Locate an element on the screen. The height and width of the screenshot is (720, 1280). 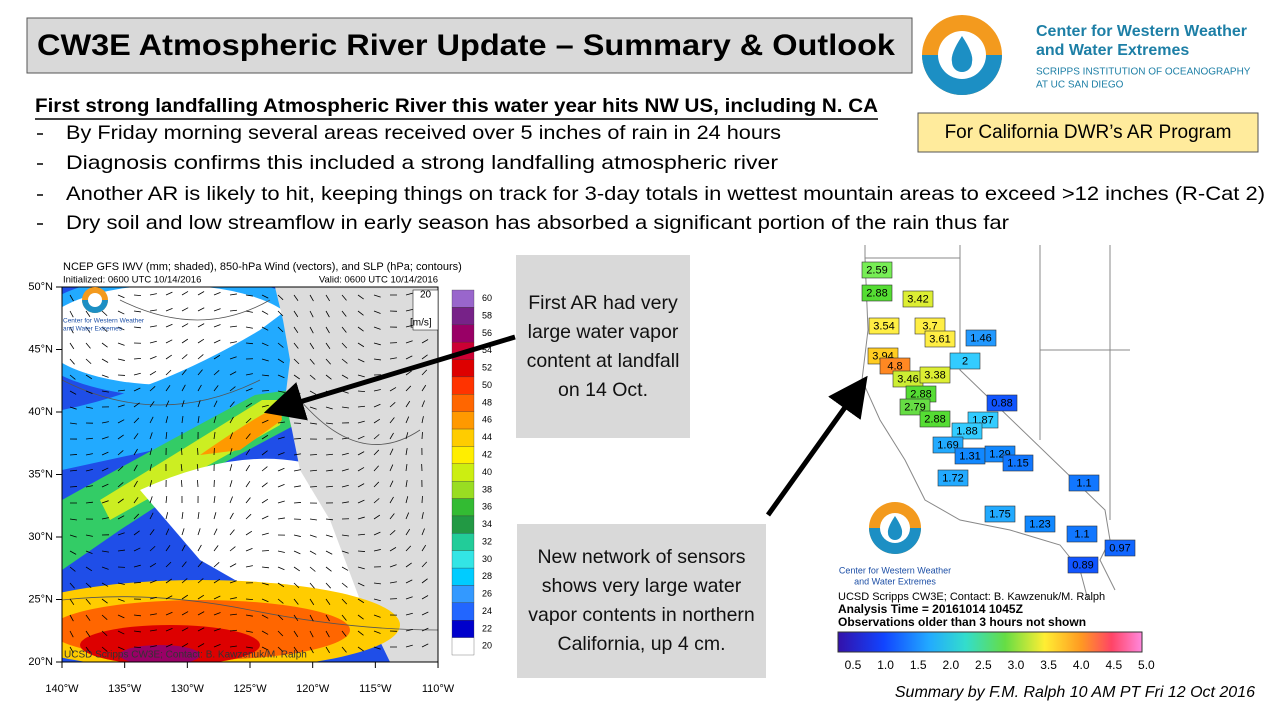
colorbar-label: 20 is located at coordinates (487, 646).